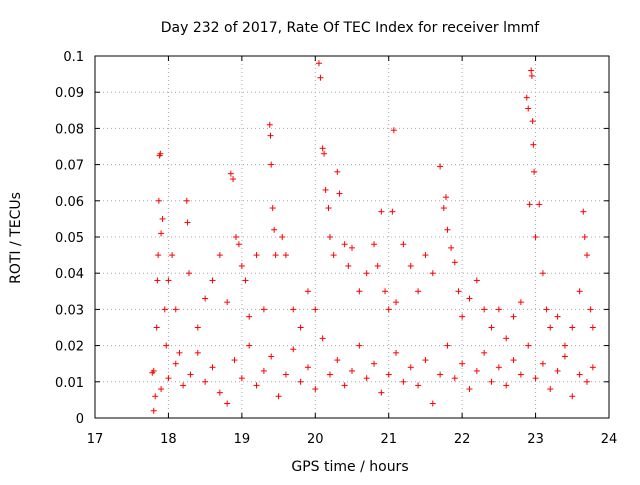  Describe the element at coordinates (349, 467) in the screenshot. I see `x-axis-label: GPS time / hours` at that location.